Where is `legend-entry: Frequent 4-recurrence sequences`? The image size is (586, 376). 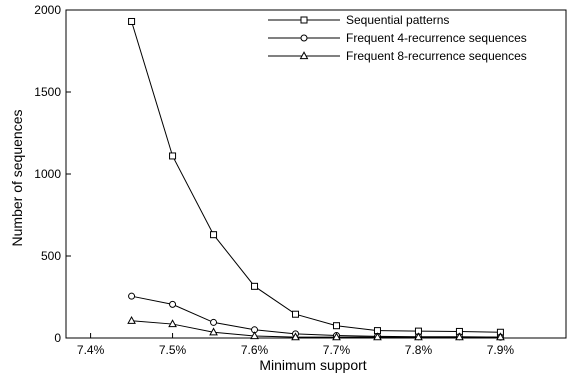
legend-entry: Frequent 4-recurrence sequences is located at coordinates (397, 38).